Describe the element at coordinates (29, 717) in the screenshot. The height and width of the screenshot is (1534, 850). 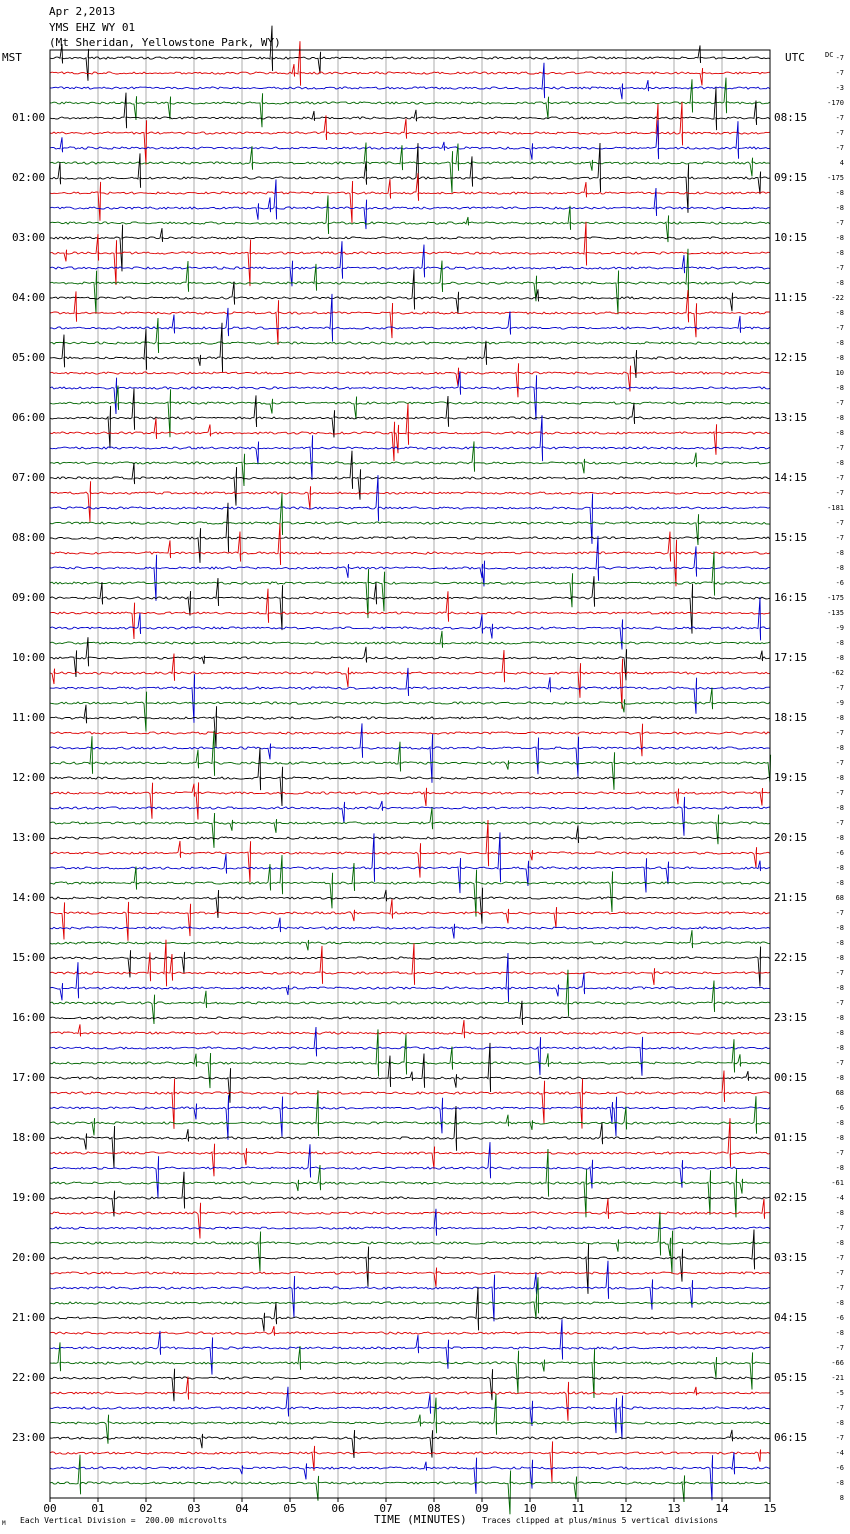
I see `mst-hour-label: 11:00` at that location.